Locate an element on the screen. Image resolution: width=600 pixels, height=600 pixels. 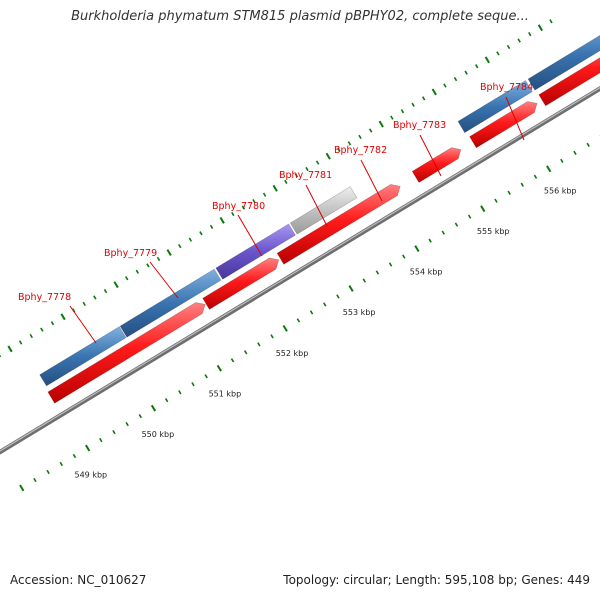
ruler-label-551: 551 kbp is located at coordinates (225, 393).